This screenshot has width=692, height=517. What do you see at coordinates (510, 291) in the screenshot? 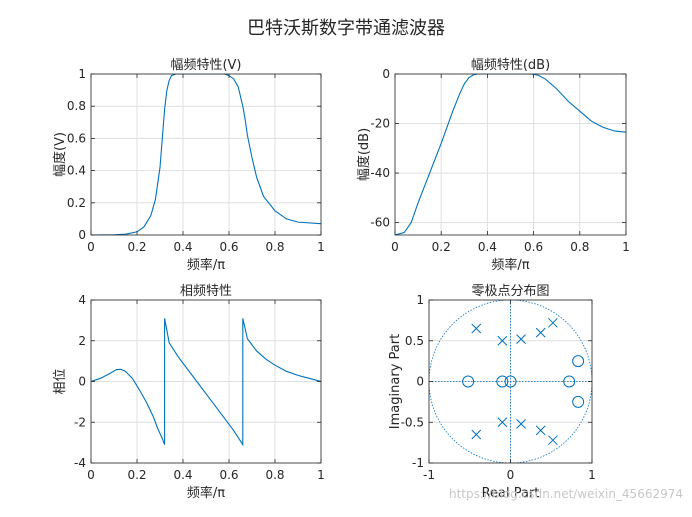
I see `subplot-title: 零极点分布图` at bounding box center [510, 291].